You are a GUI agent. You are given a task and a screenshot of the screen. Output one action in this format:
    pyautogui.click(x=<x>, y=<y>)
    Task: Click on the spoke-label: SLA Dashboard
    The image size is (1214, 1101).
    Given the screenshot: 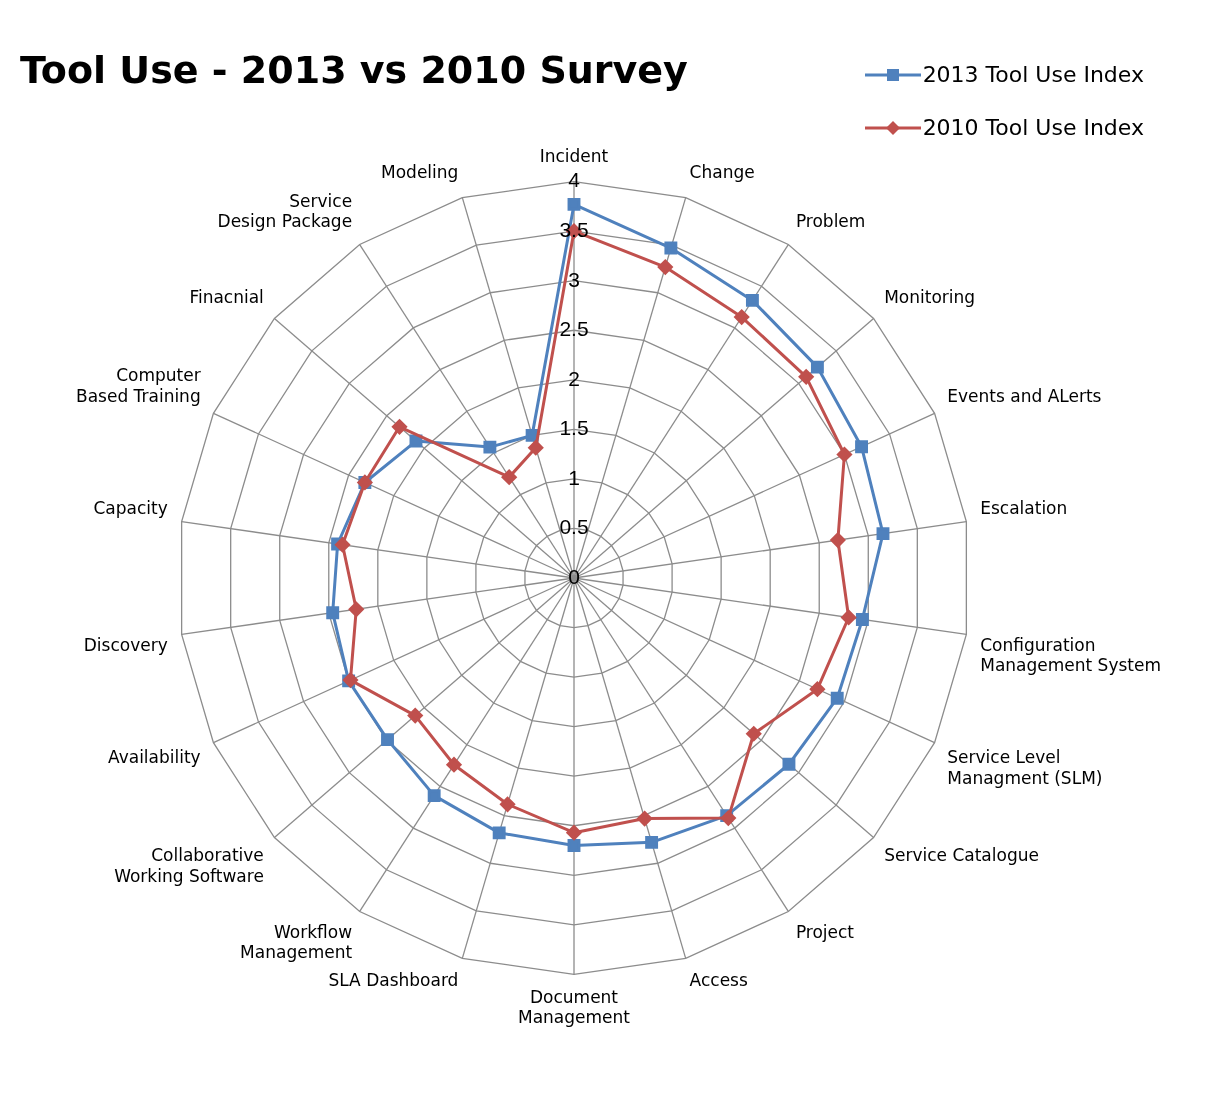 What is the action you would take?
    pyautogui.click(x=393, y=980)
    